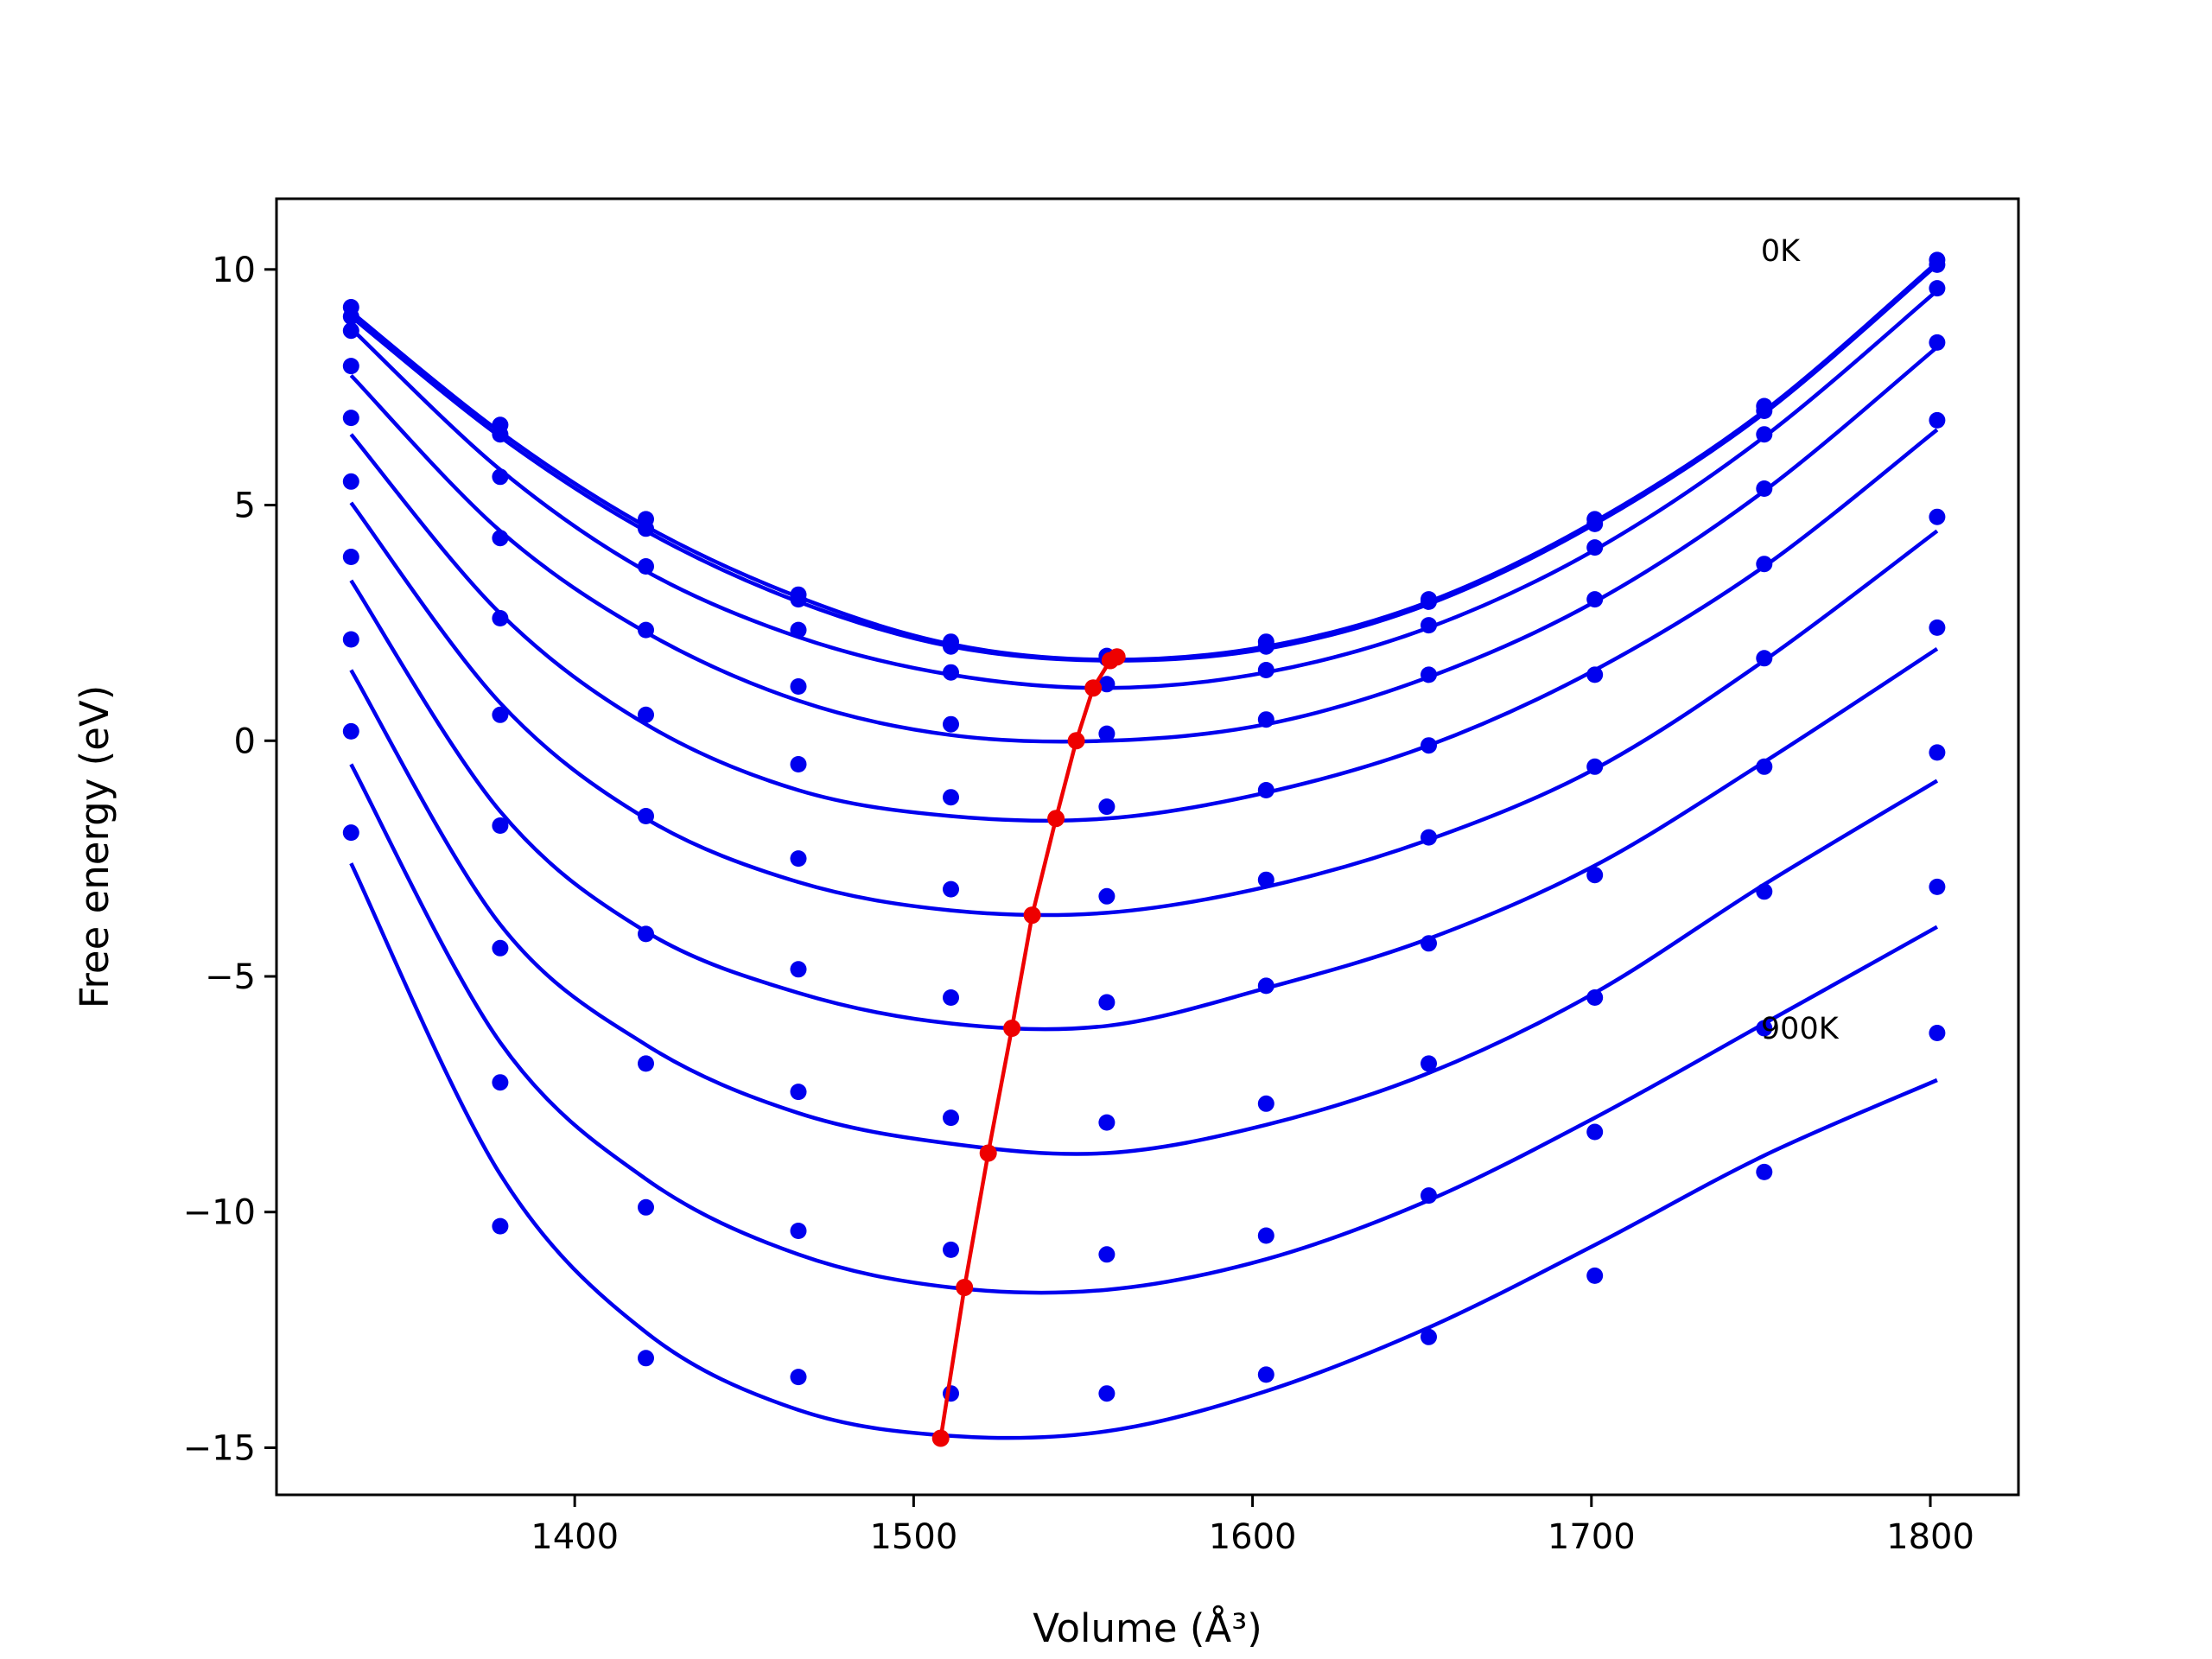  I want to click on x-tick-label: 1500, so click(913, 1537).